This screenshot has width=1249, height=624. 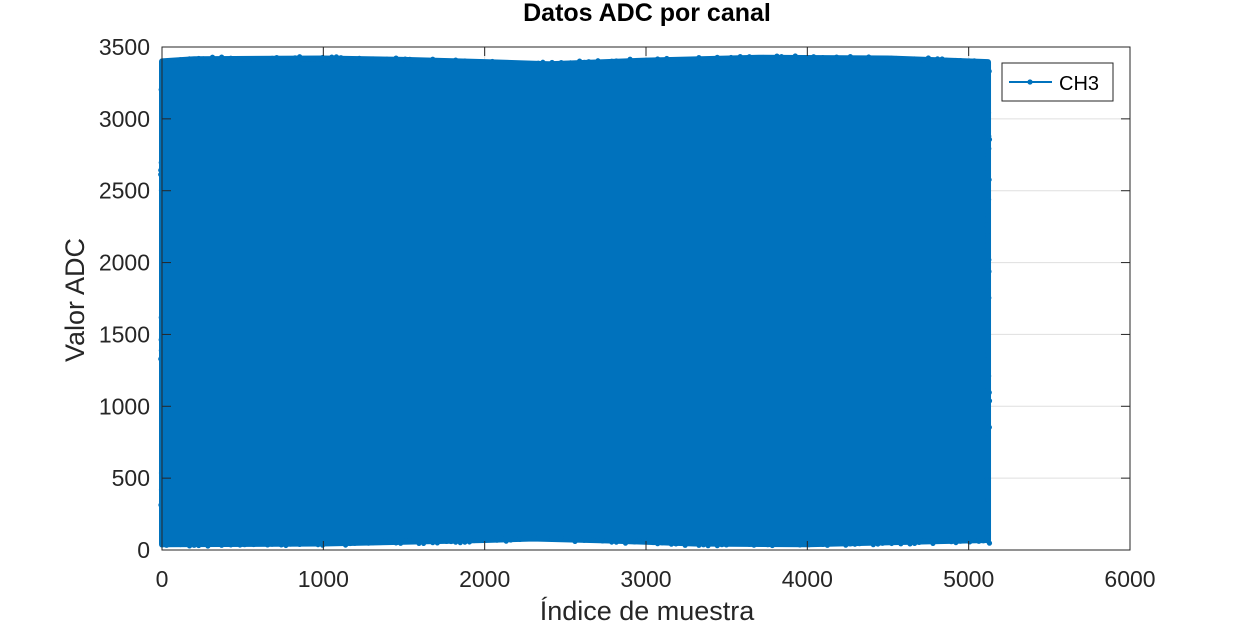 What do you see at coordinates (1057, 82) in the screenshot?
I see `legend: CH3` at bounding box center [1057, 82].